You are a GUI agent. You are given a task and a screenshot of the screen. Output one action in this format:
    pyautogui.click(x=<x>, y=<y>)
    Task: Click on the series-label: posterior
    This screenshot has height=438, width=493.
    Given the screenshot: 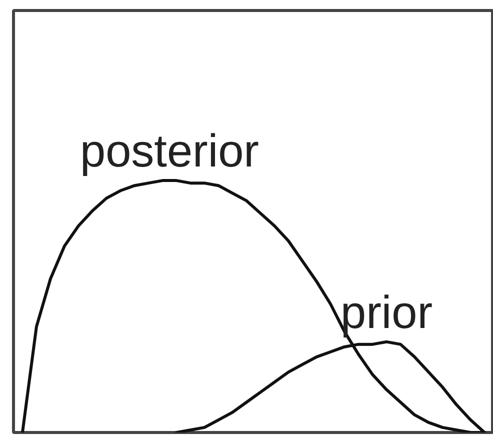 What is the action you would take?
    pyautogui.click(x=169, y=150)
    